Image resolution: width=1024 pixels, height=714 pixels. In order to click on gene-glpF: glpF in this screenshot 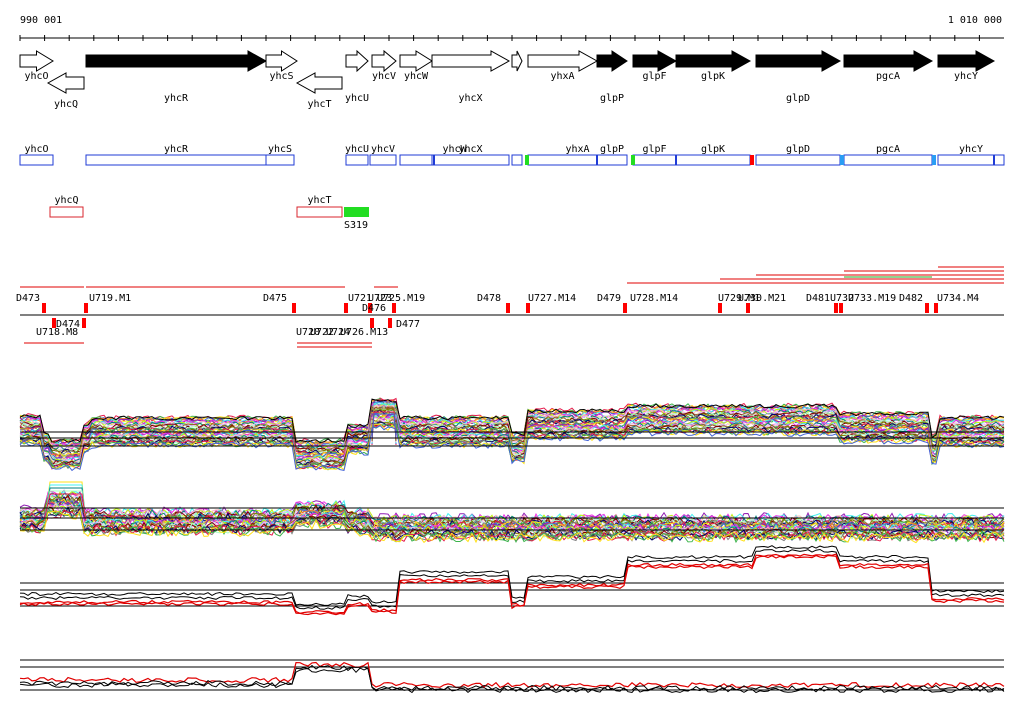, I will do `click(655, 66)`.